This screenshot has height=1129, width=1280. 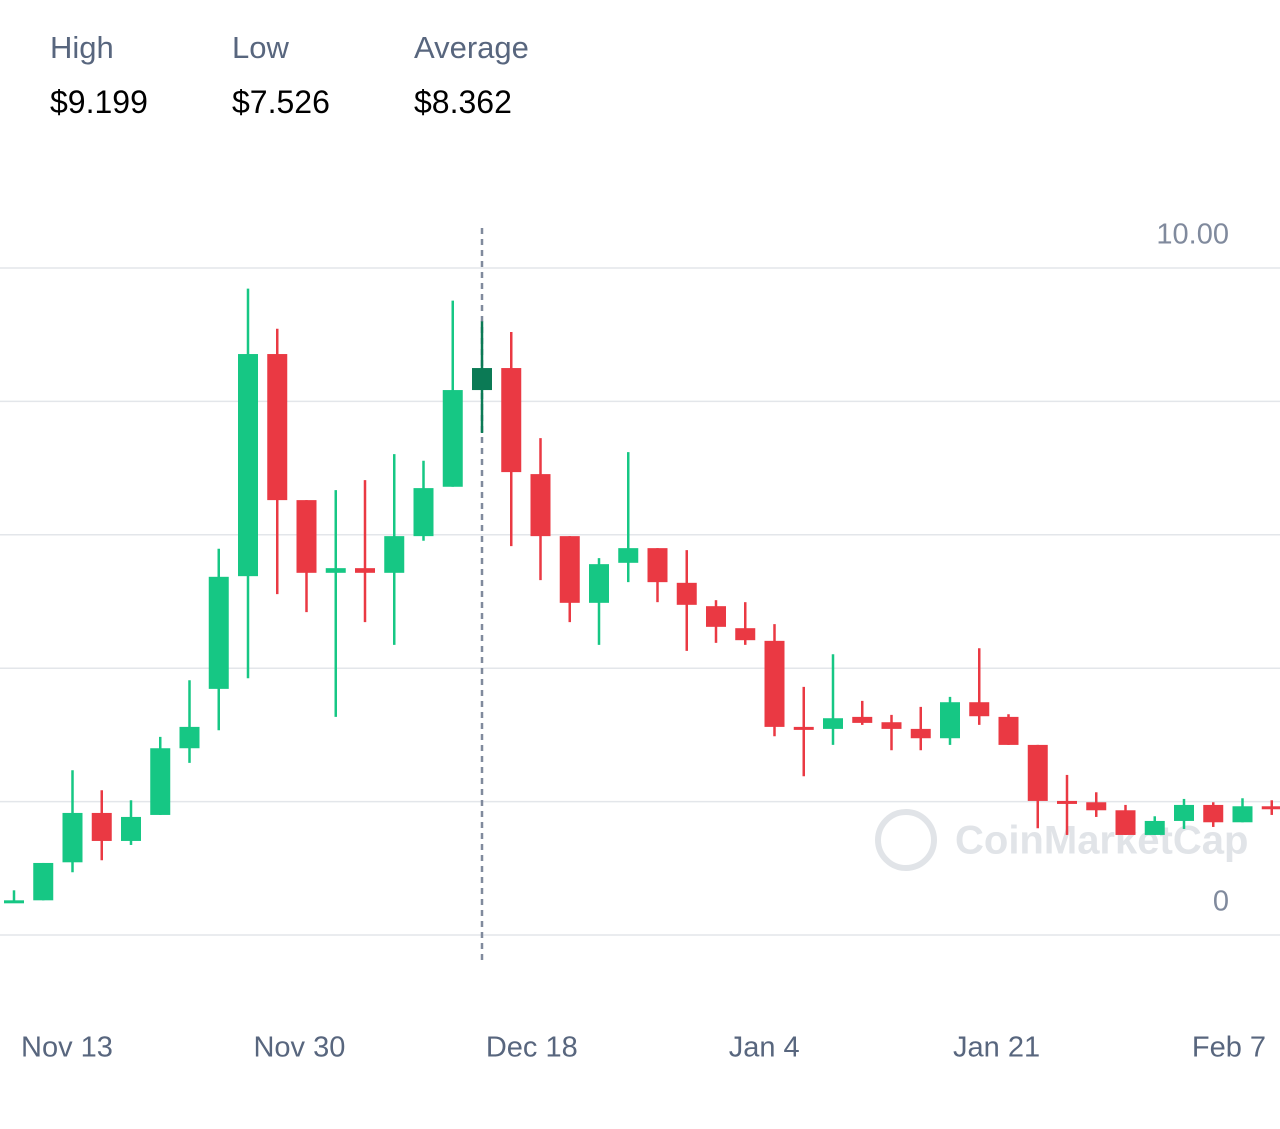 What do you see at coordinates (505, 75) in the screenshot?
I see `stat: Average $8.362` at bounding box center [505, 75].